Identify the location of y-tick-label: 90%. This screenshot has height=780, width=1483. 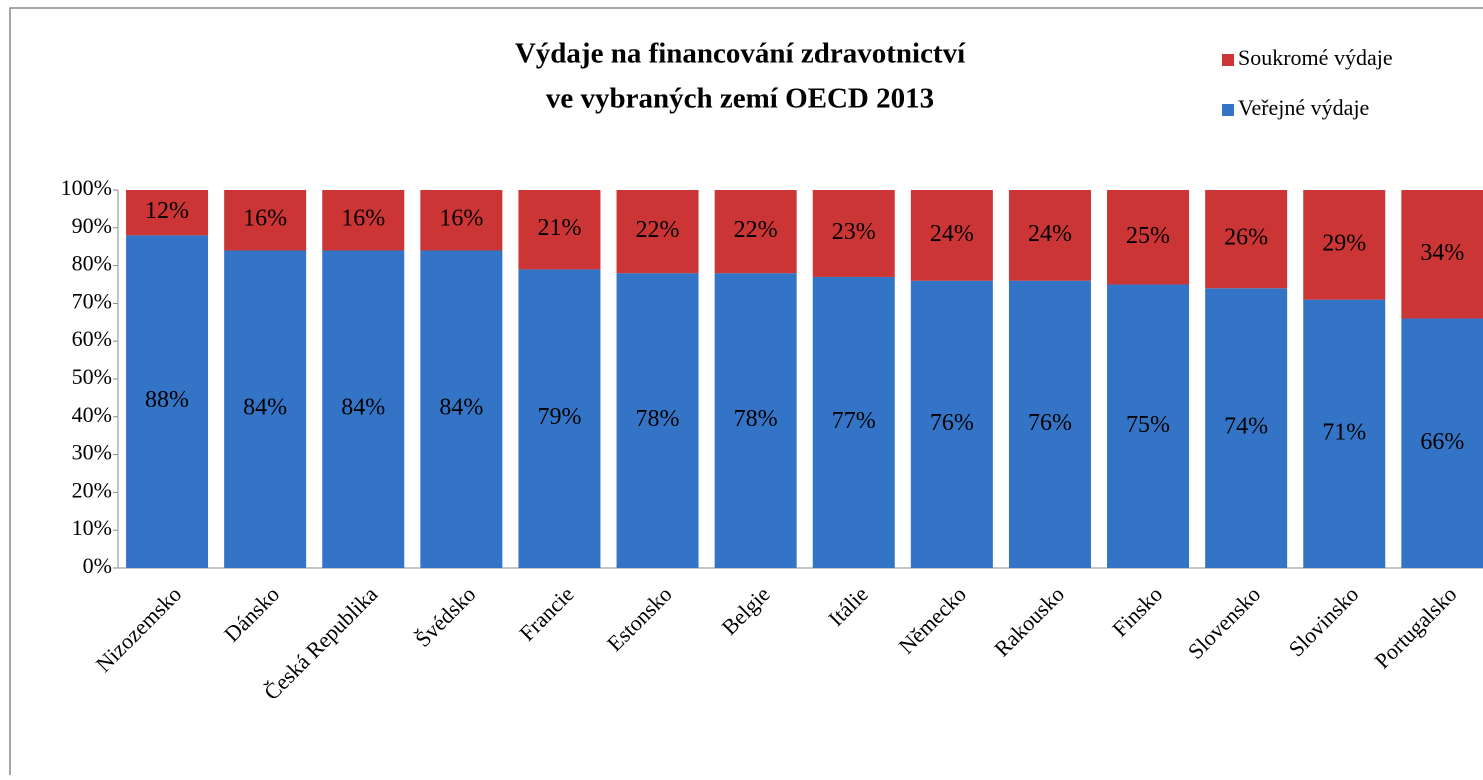
(92, 225).